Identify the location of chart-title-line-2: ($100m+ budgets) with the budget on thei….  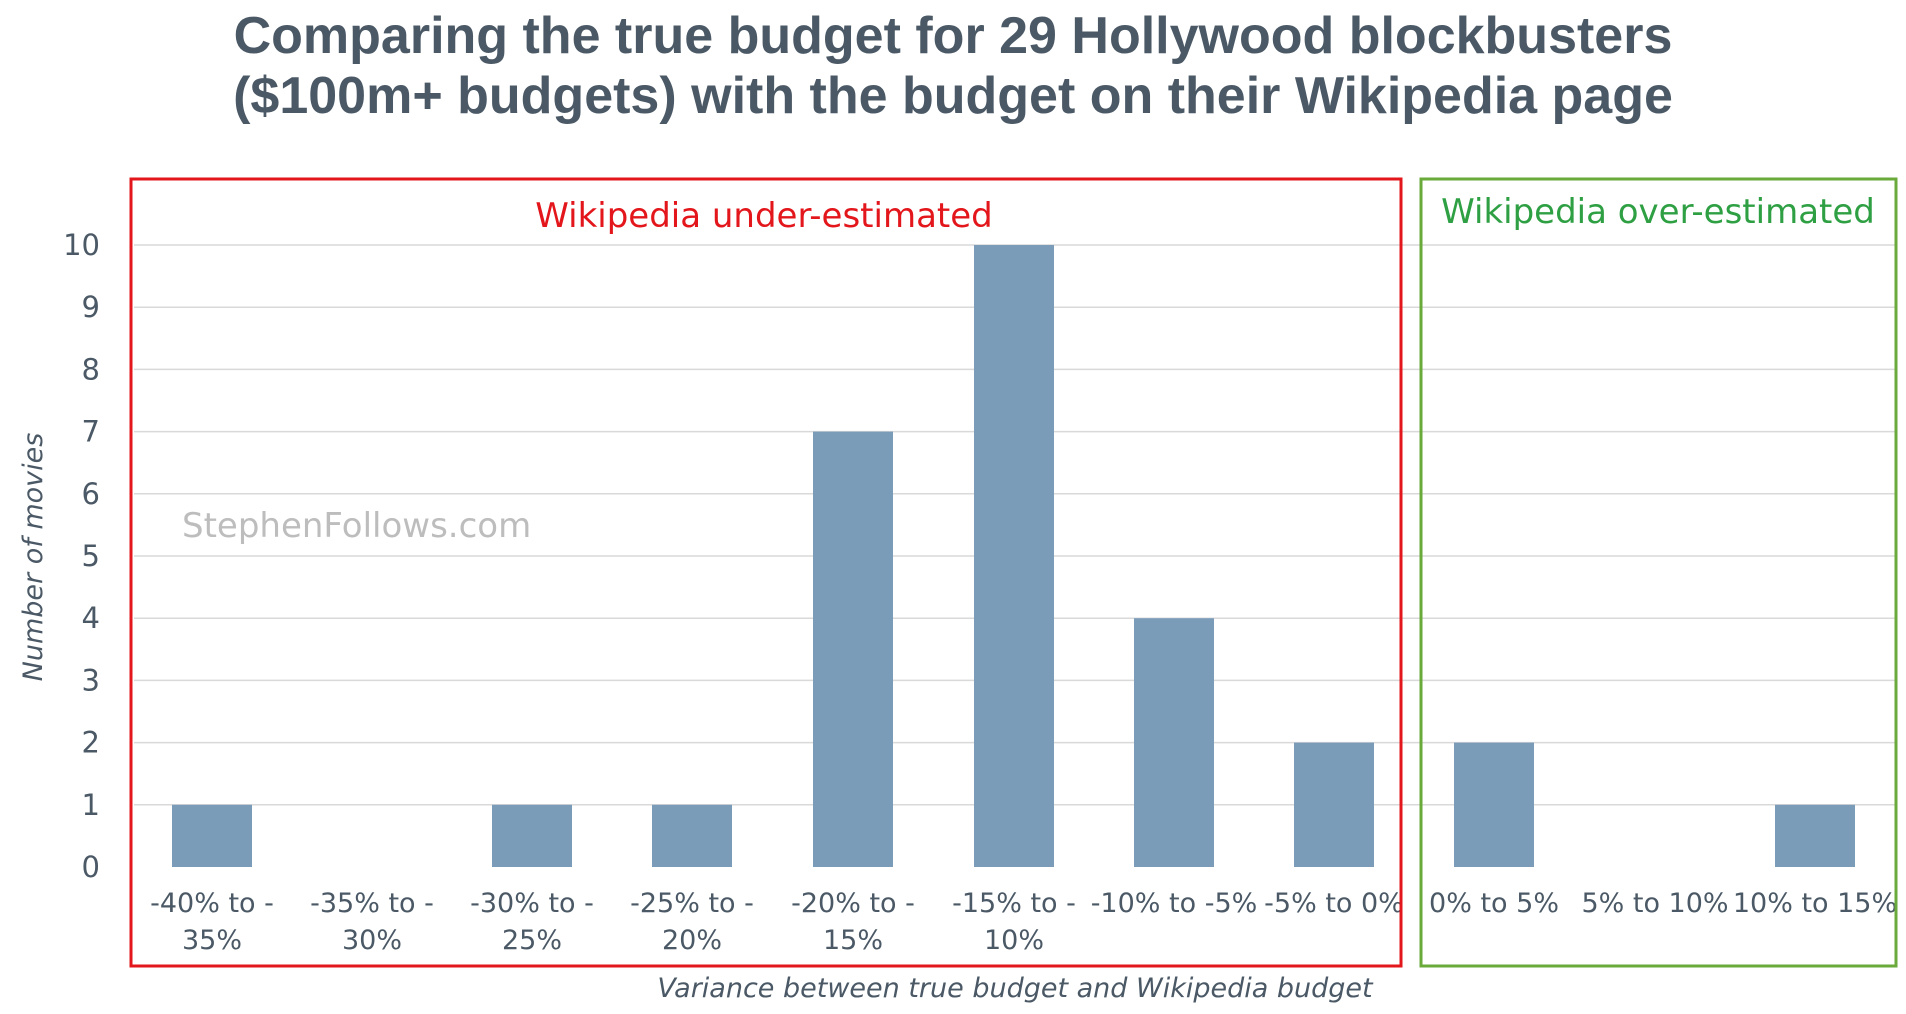
(953, 96).